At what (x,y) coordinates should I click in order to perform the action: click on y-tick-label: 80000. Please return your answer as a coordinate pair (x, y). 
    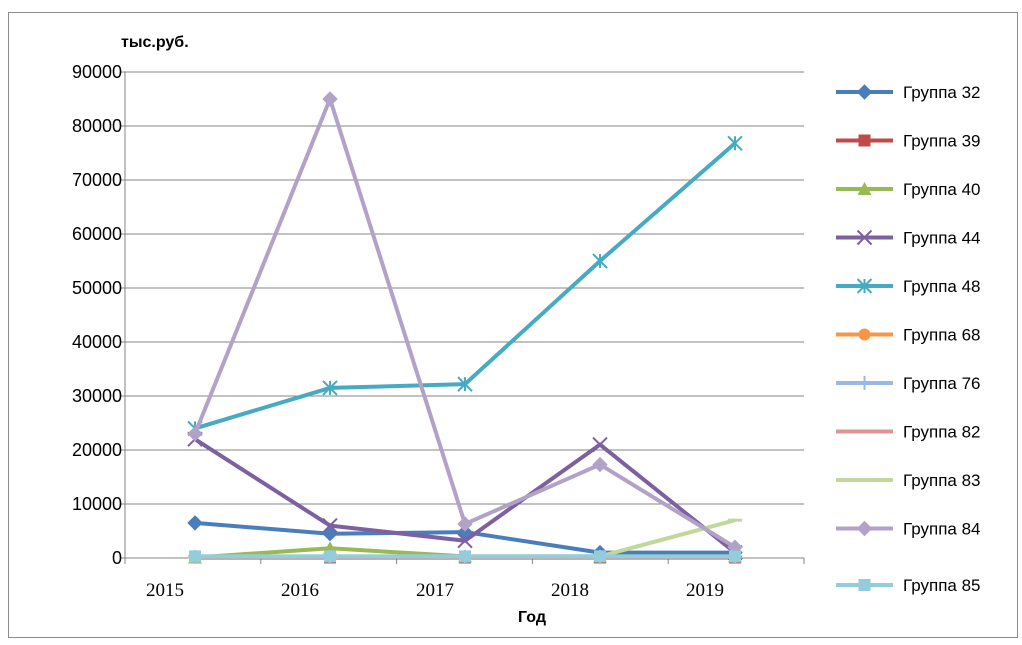
    Looking at the image, I should click on (97, 126).